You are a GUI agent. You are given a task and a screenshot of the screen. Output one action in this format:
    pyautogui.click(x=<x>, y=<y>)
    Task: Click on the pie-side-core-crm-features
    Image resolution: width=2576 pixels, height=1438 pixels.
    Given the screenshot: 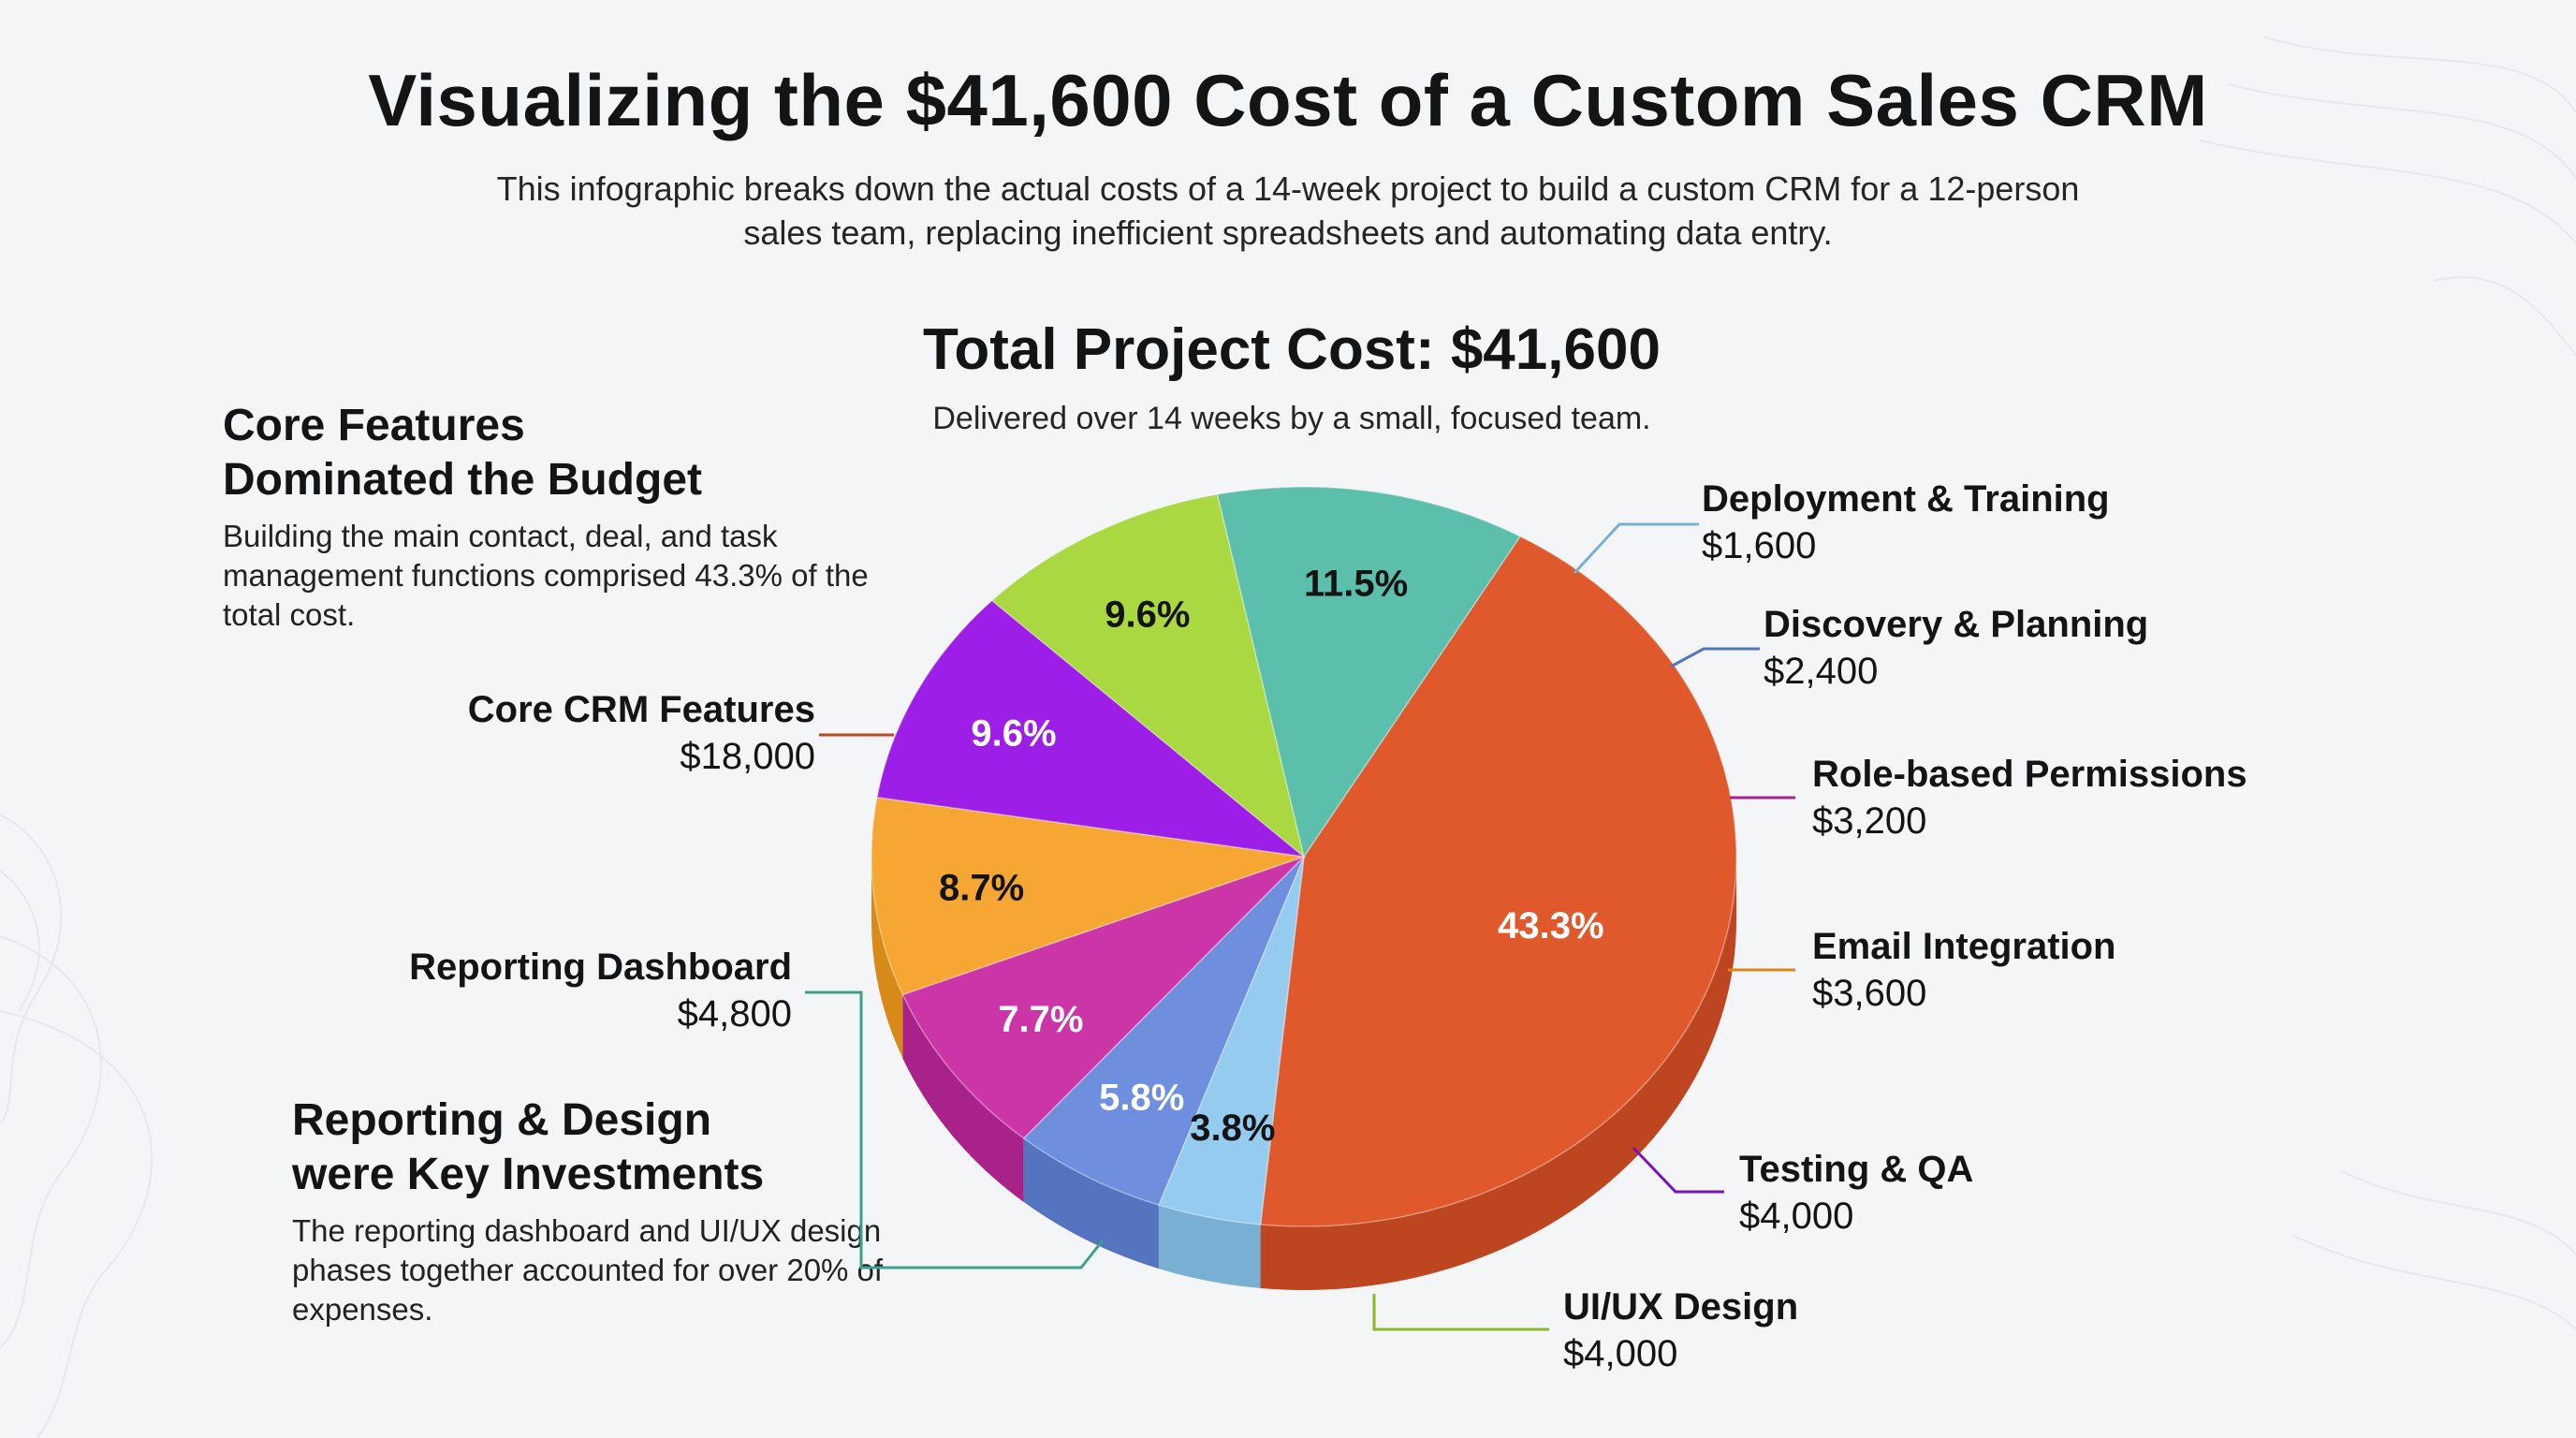 What is the action you would take?
    pyautogui.click(x=1498, y=1073)
    